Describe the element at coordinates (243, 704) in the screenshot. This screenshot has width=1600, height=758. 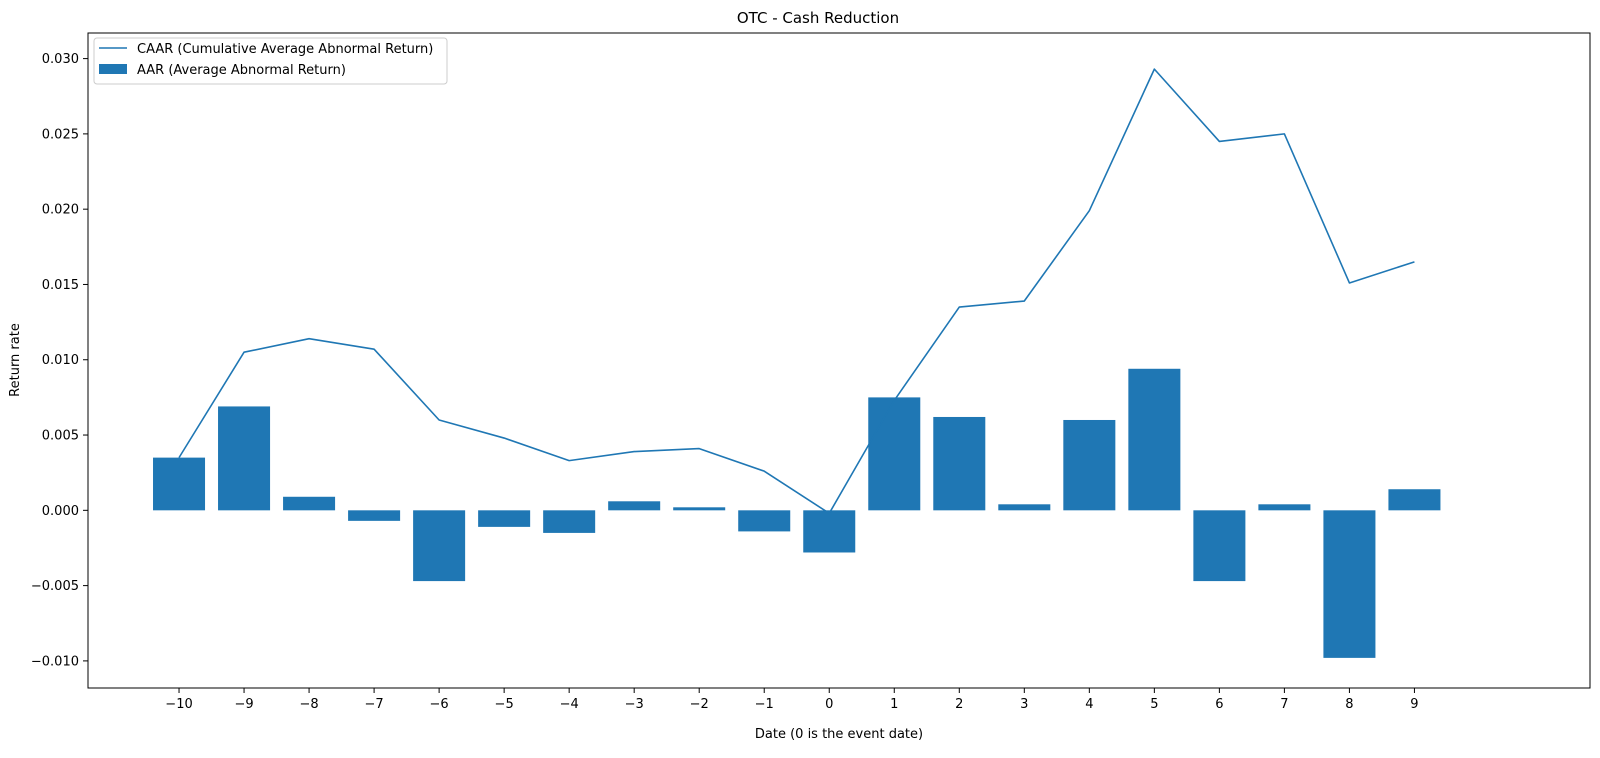
I see `x-tick-label: −9` at that location.